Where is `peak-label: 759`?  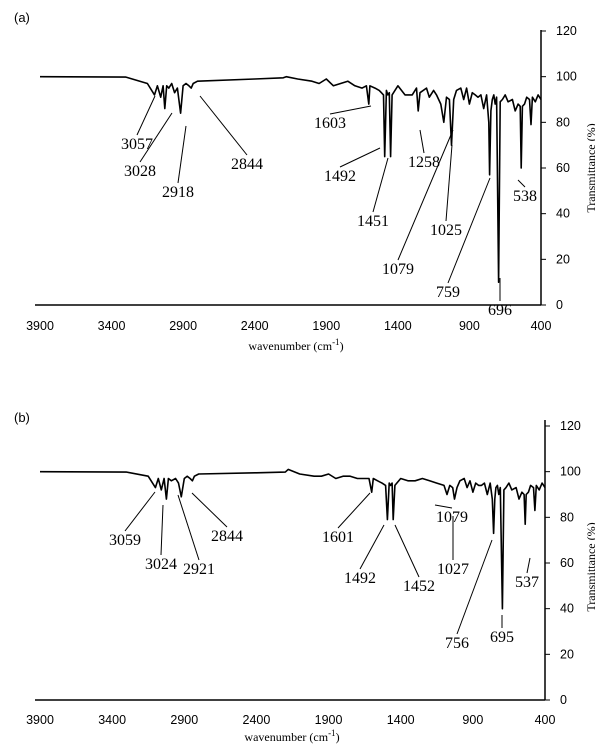
peak-label: 759 is located at coordinates (448, 292).